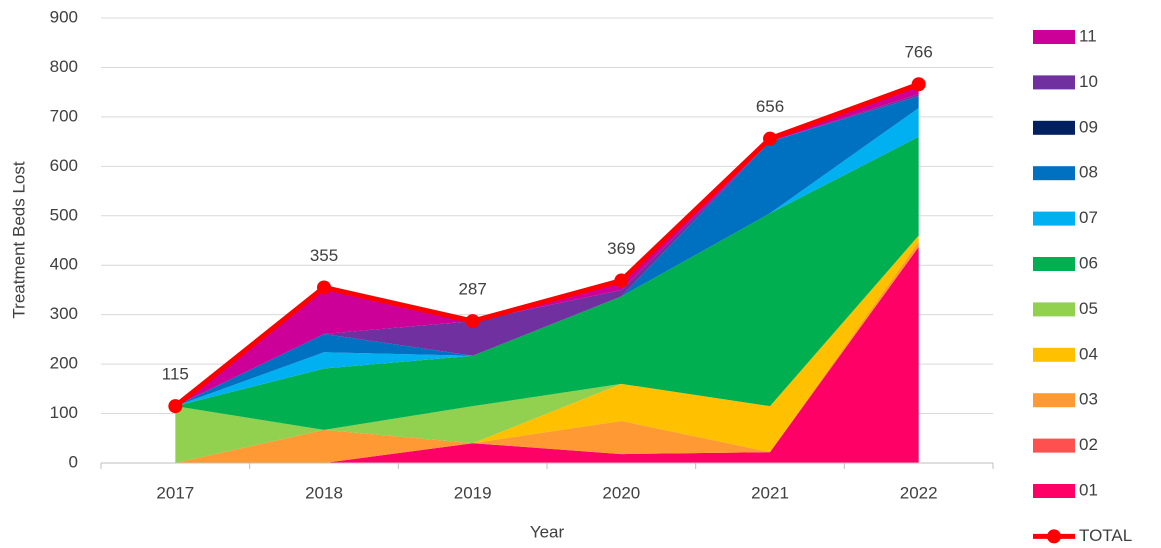  I want to click on legend-label: 02, so click(1088, 444).